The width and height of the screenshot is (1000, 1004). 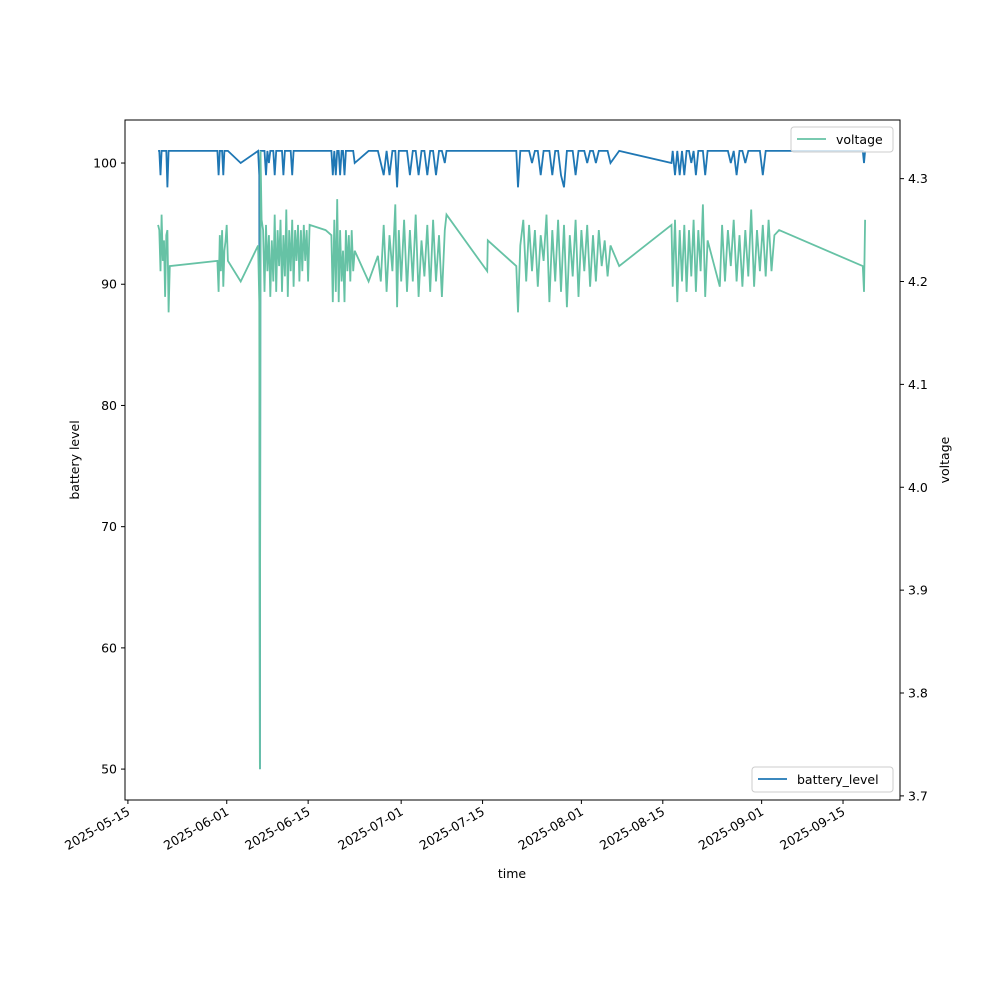 What do you see at coordinates (859, 139) in the screenshot?
I see `legend-voltage-label: voltage` at bounding box center [859, 139].